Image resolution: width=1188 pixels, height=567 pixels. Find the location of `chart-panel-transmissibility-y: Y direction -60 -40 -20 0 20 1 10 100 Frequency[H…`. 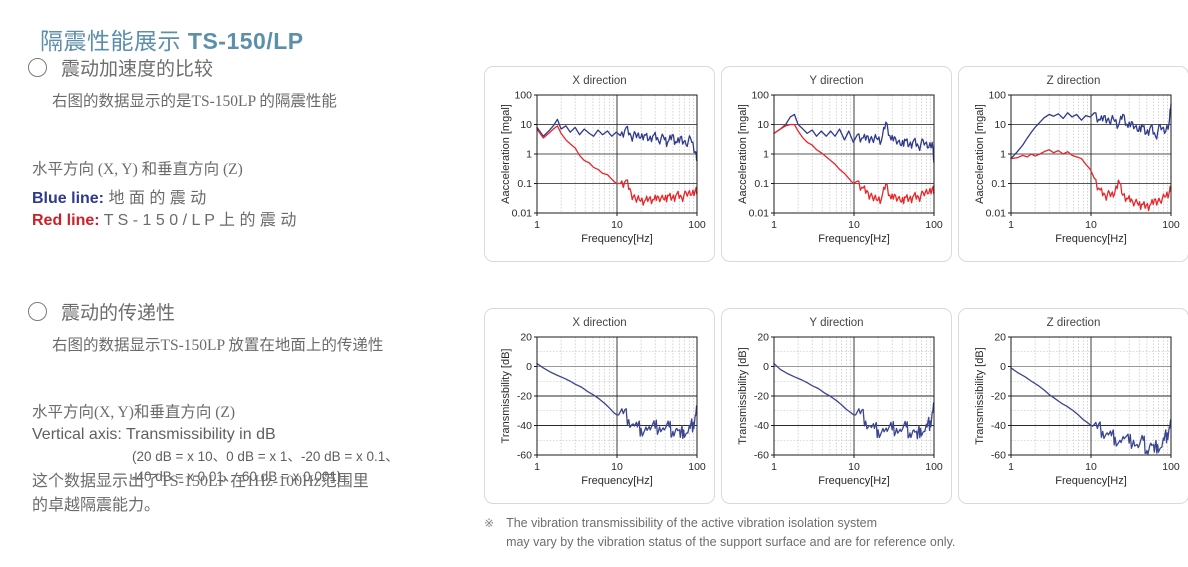

chart-panel-transmissibility-y: Y direction -60 -40 -20 0 20 1 10 100 Frequency[H… is located at coordinates (836, 406).